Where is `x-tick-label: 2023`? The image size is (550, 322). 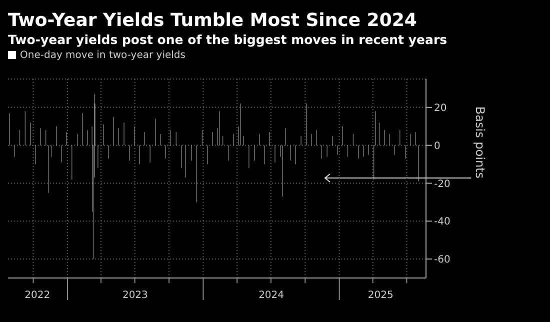
x-tick-label: 2023 is located at coordinates (135, 295).